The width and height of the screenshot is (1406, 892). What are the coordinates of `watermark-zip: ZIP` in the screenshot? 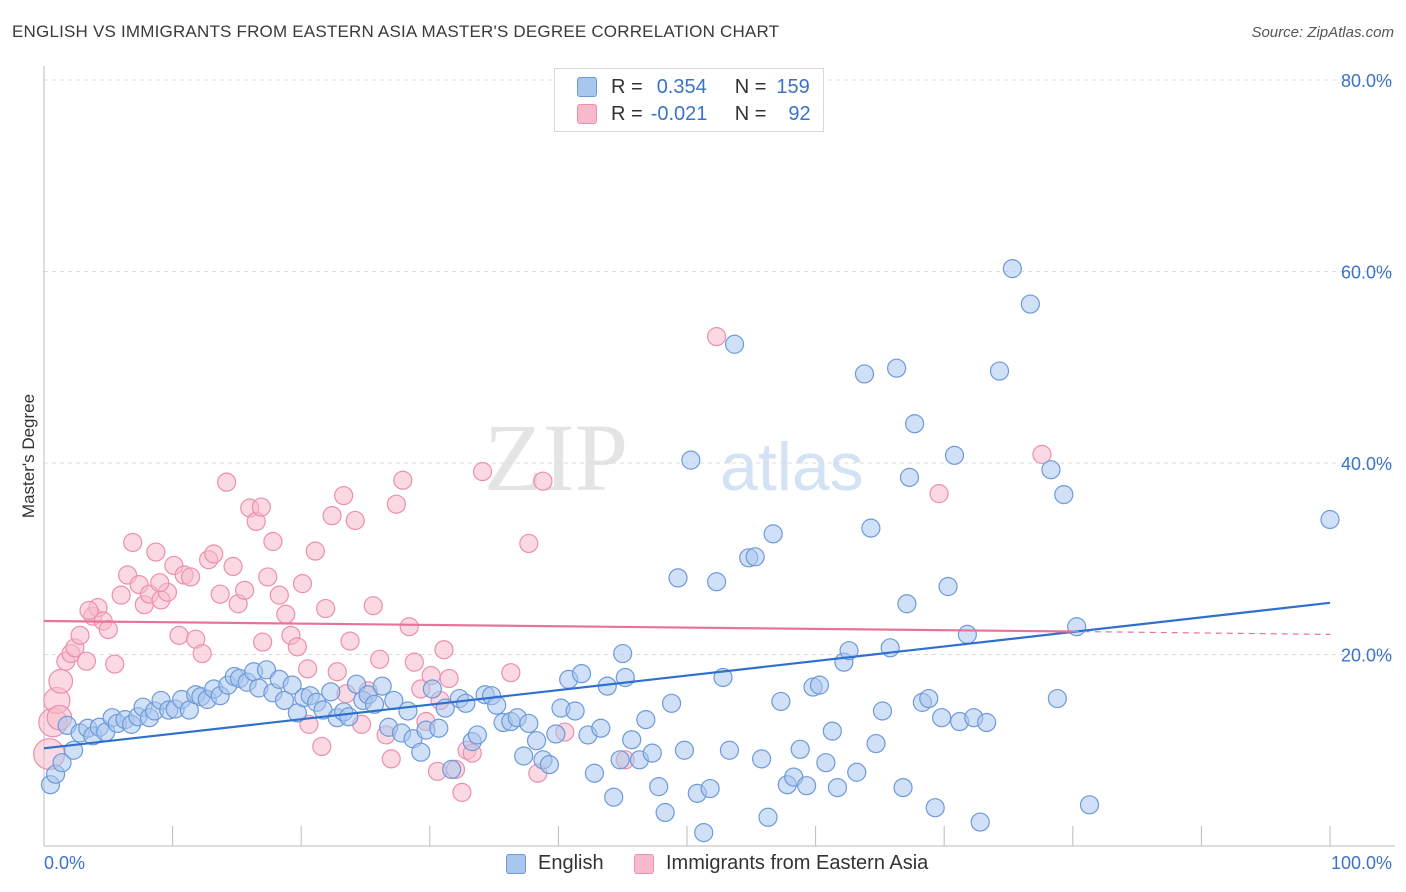 It's located at (556, 457).